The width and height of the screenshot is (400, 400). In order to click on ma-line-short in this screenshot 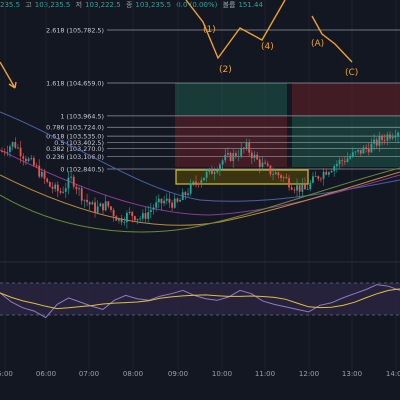, I will do `click(200, 198)`.